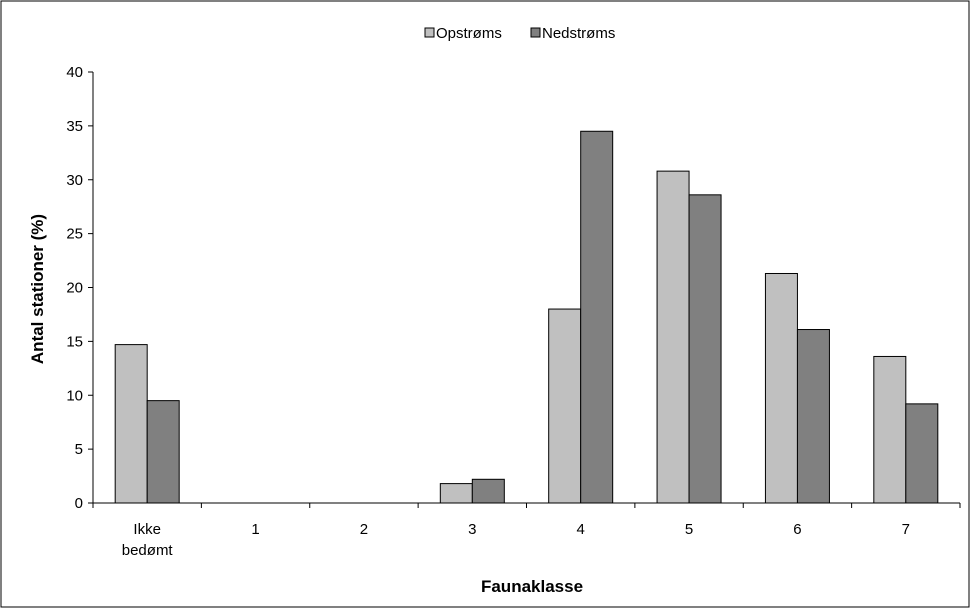 Image resolution: width=971 pixels, height=609 pixels. I want to click on y-tick-label: 40, so click(74, 72).